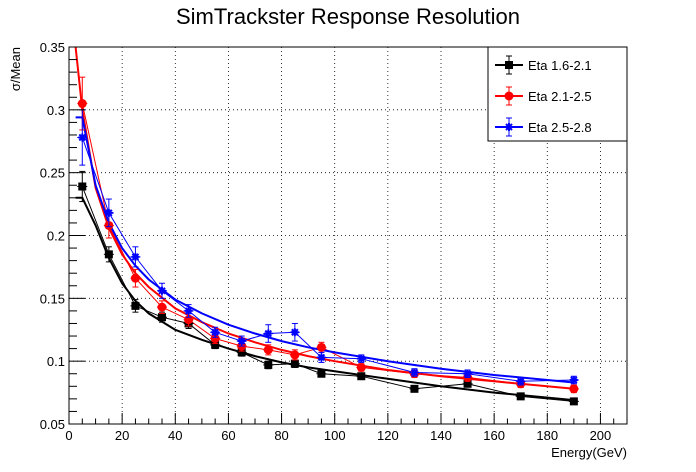 This screenshot has width=696, height=472. I want to click on y-tick-label: 0.2, so click(56, 236).